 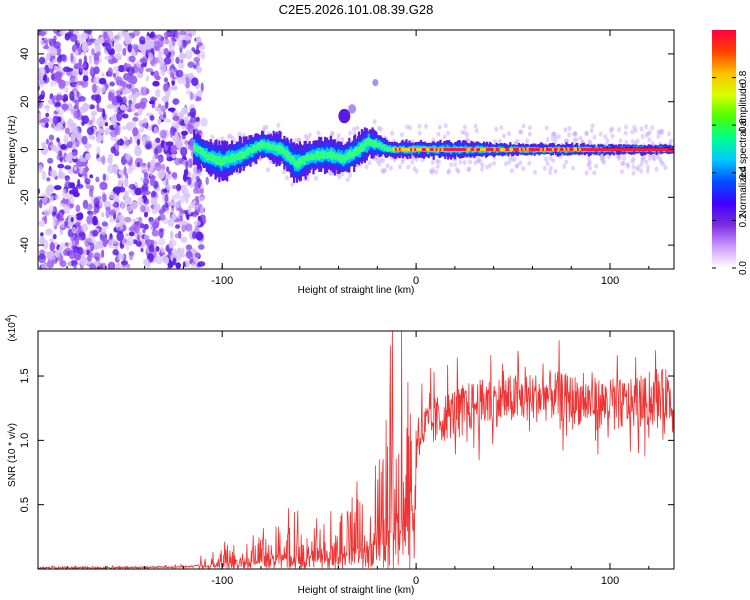 I want to click on spectrogram-y-tick-label: 0, so click(x=25, y=149).